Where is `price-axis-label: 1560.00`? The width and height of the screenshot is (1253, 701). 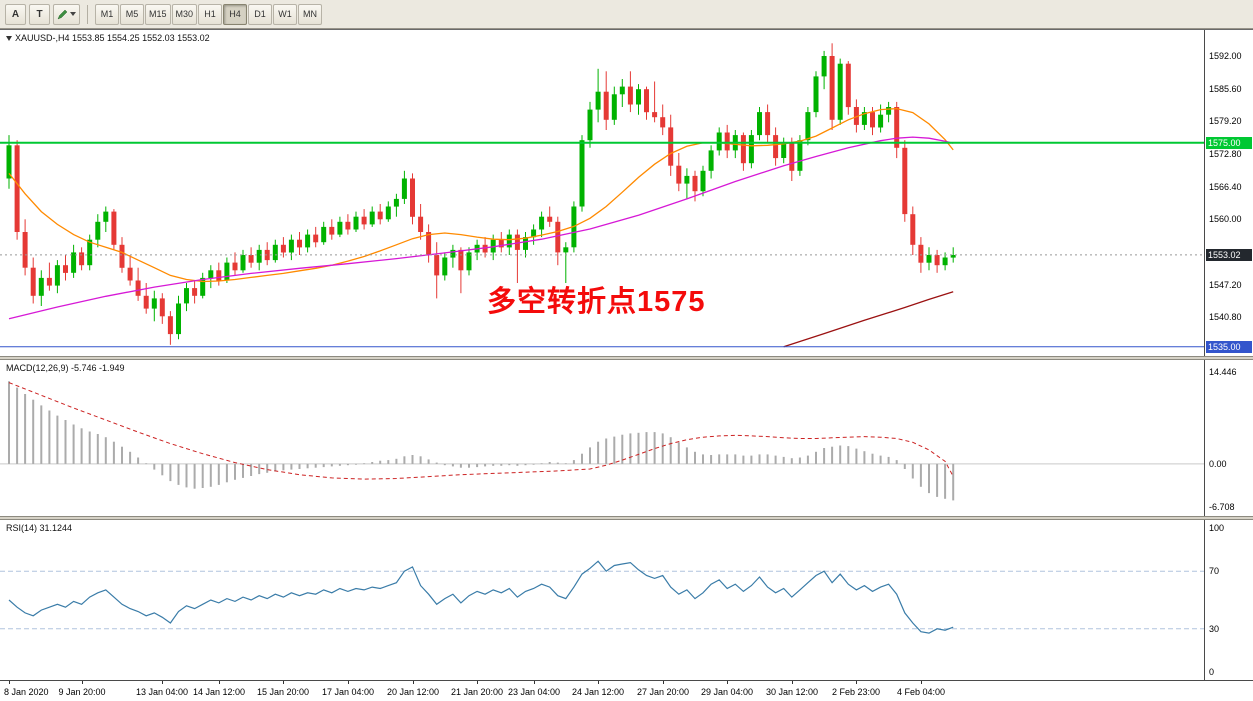
price-axis-label: 1560.00 is located at coordinates (1225, 219).